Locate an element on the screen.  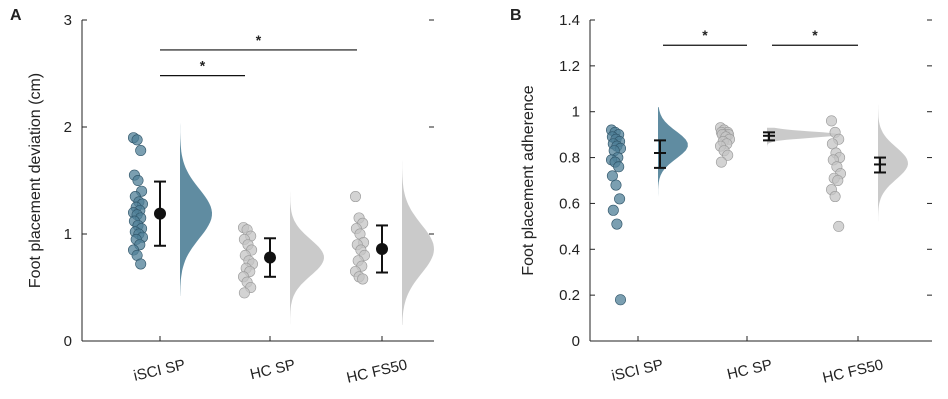
panel-label-A: A is located at coordinates (16, 15).